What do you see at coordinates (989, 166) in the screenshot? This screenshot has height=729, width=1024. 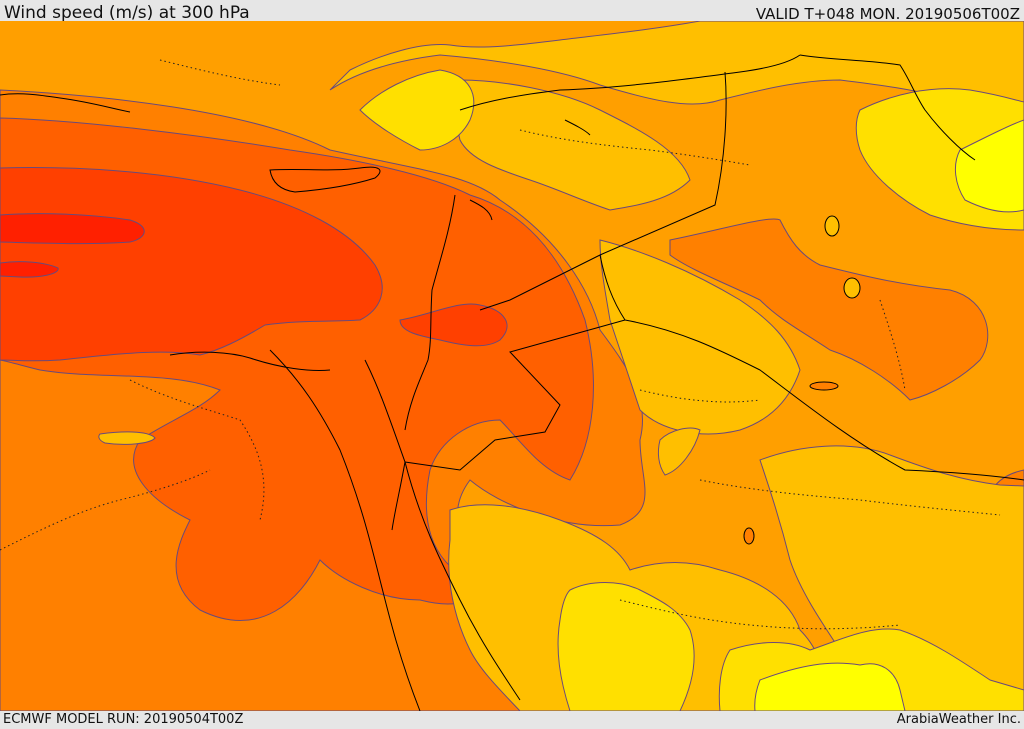 I see `wind-band-yellow-bright` at bounding box center [989, 166].